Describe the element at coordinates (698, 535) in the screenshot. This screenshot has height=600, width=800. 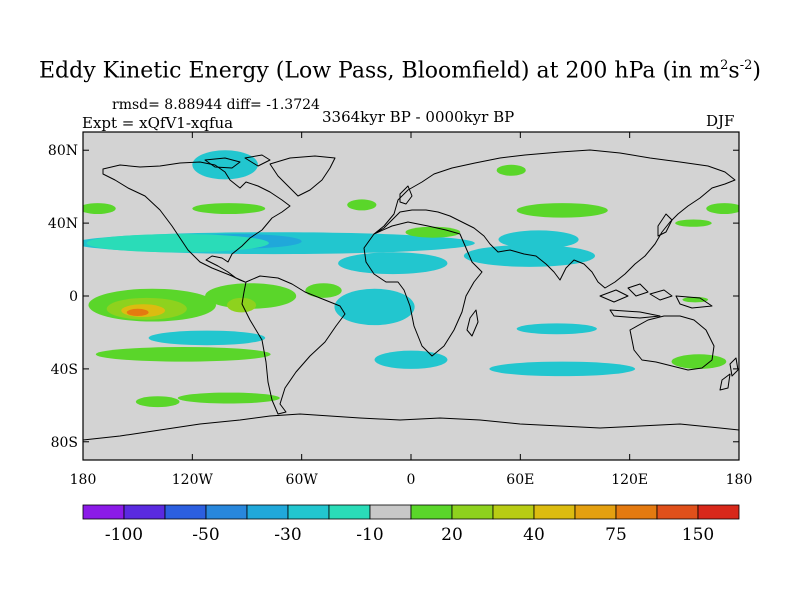
I see `colorbar-label: 150` at that location.